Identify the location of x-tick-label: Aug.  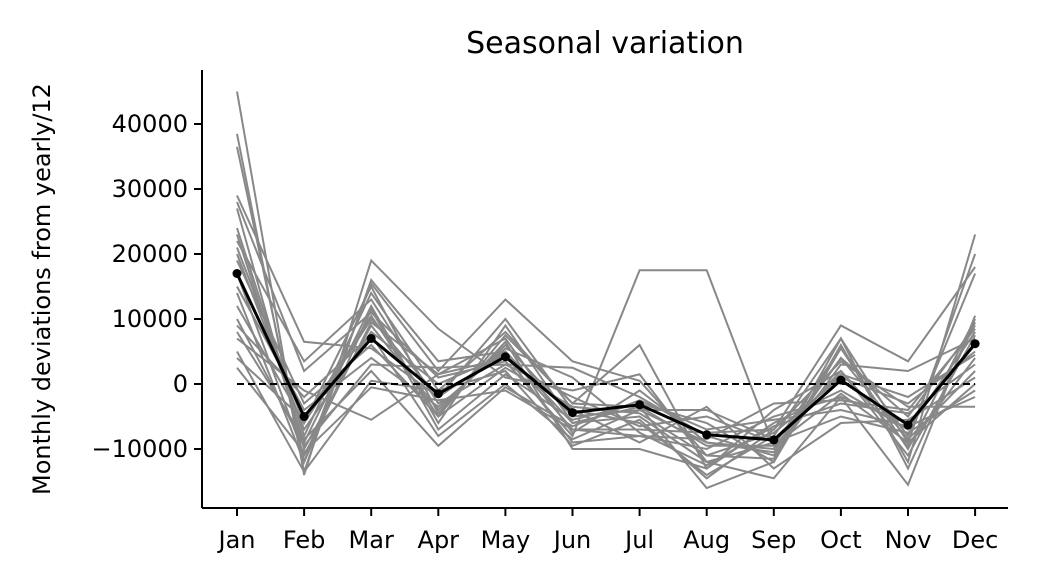
(706, 540).